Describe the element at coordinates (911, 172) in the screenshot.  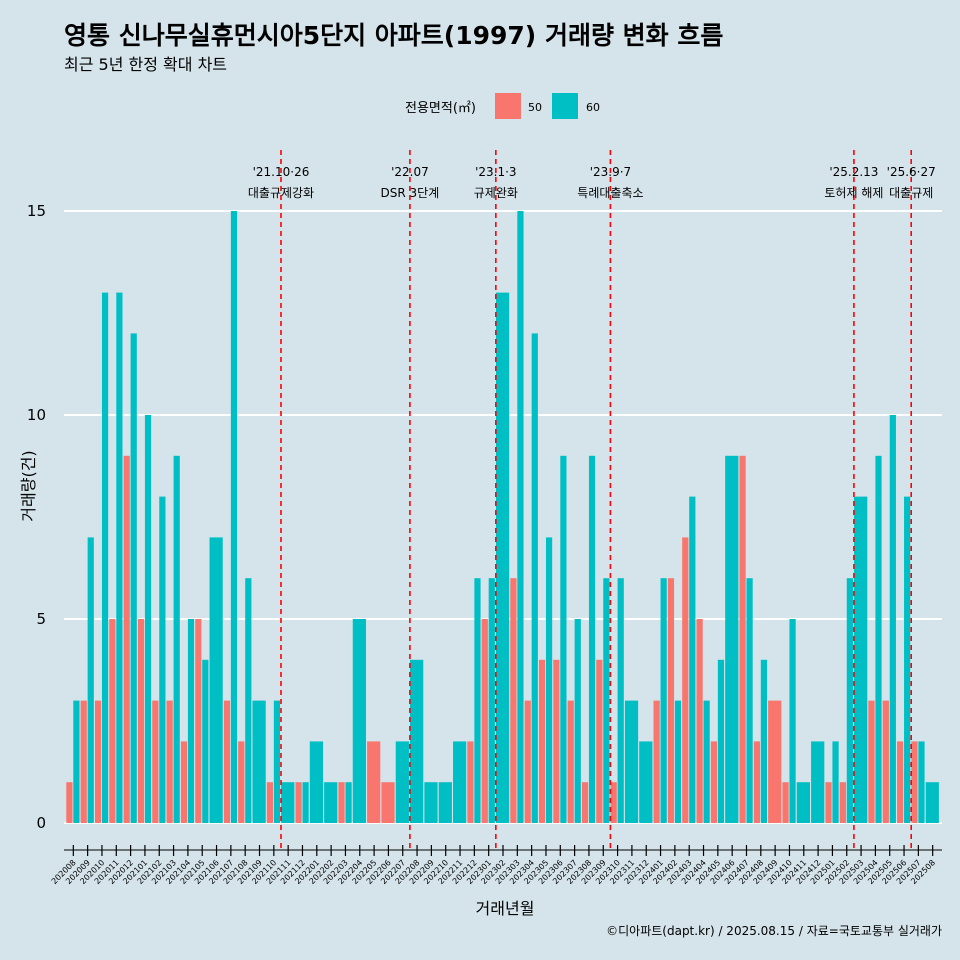
I see `event-date: '25.6·27` at that location.